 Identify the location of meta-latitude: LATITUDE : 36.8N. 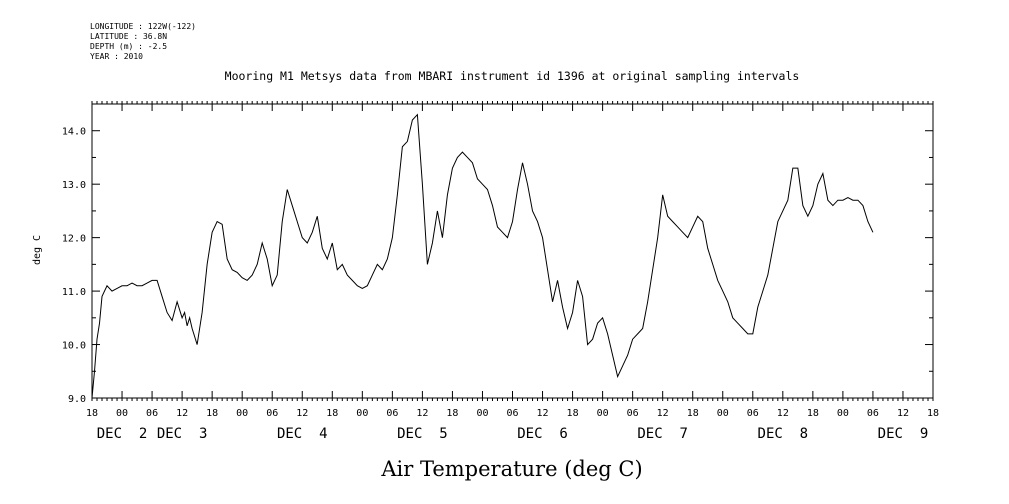
(128, 36).